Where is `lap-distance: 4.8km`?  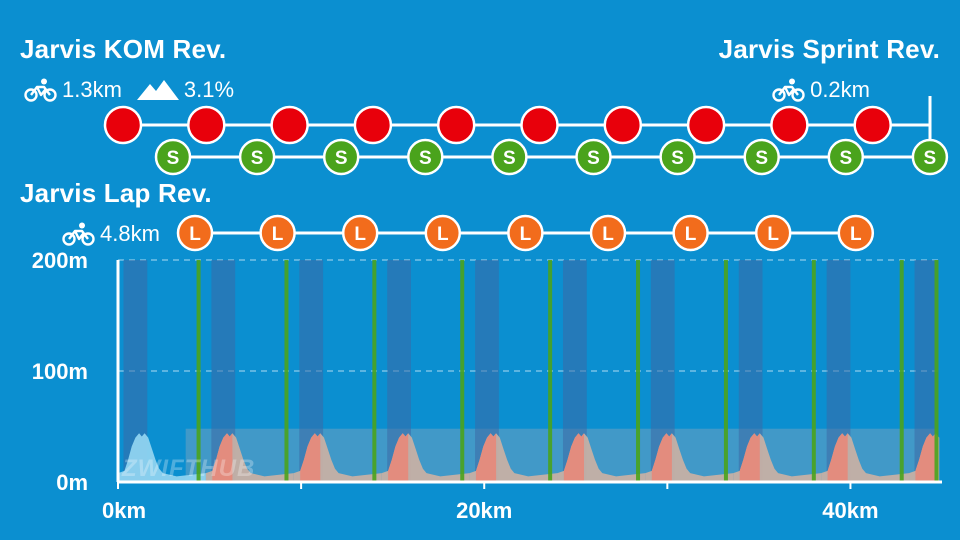 lap-distance: 4.8km is located at coordinates (130, 233).